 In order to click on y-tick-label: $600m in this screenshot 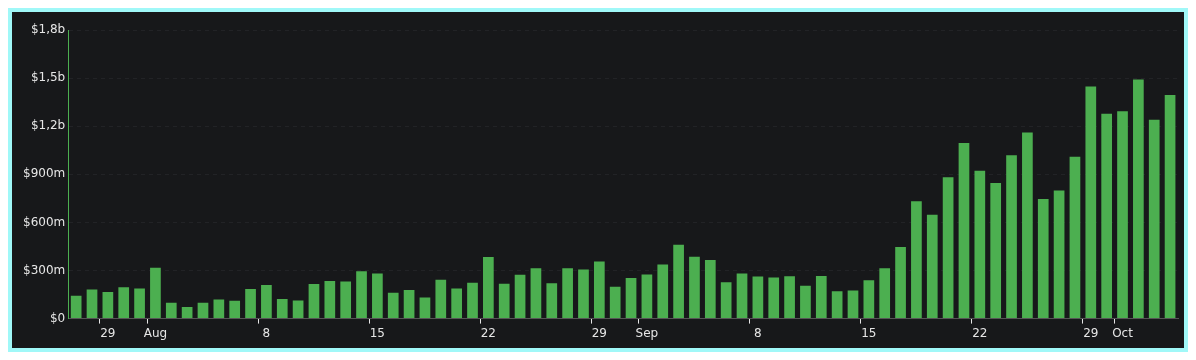, I will do `click(44, 221)`.